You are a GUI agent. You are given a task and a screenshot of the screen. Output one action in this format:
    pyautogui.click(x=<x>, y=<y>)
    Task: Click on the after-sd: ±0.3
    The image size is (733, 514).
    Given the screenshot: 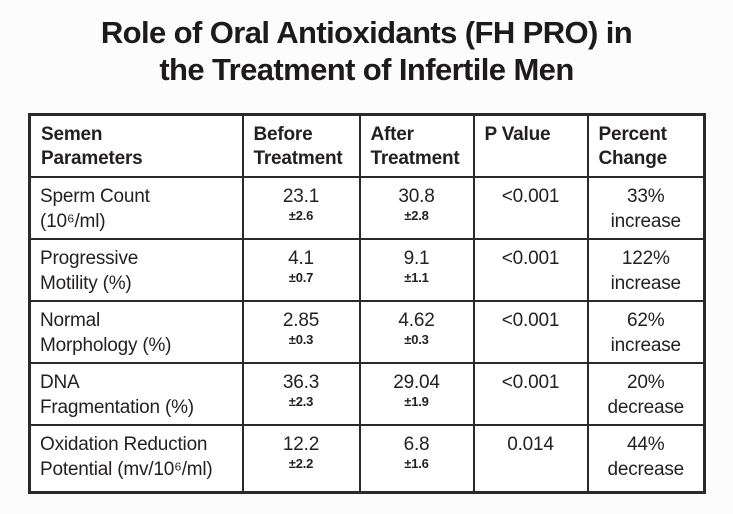 What is the action you would take?
    pyautogui.click(x=416, y=339)
    